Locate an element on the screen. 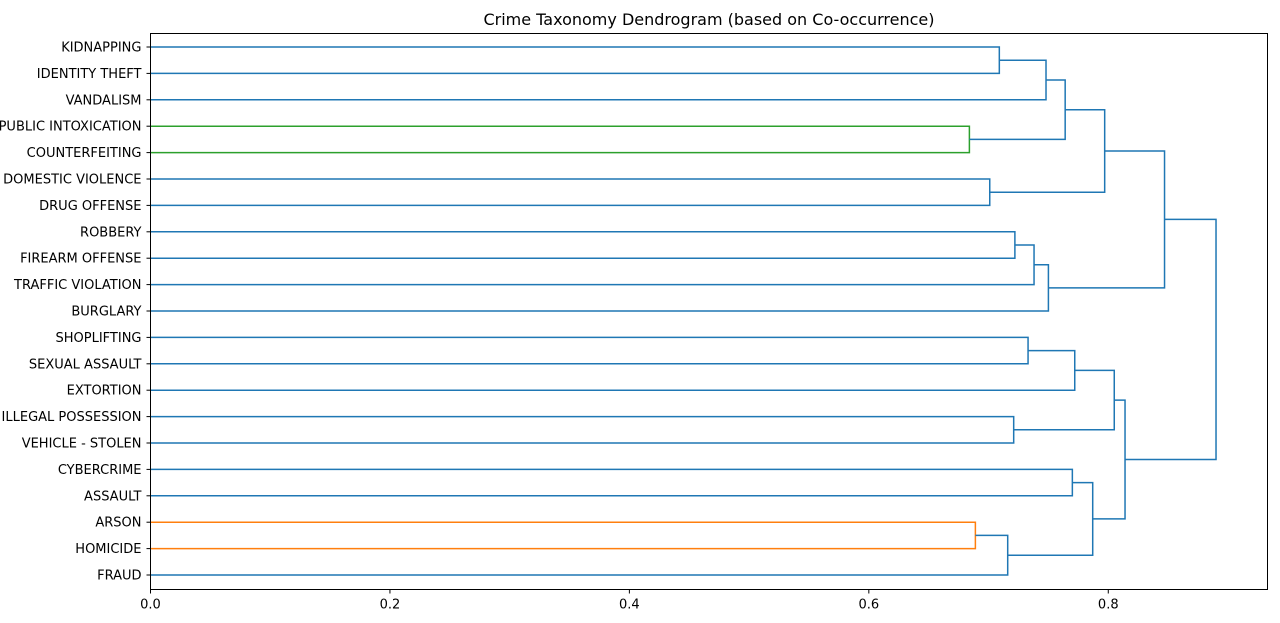 Image resolution: width=1280 pixels, height=623 pixels. leaf-label: DRUG OFFENSE is located at coordinates (90, 206).